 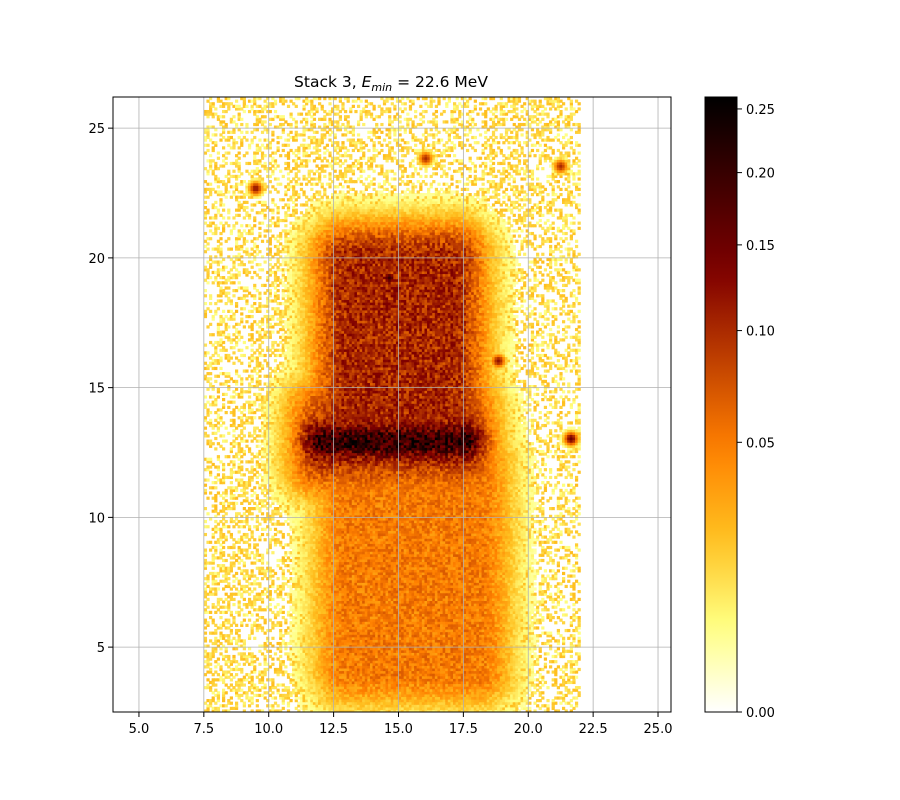 I want to click on chart-title-suffix: = 22.6 MeV, so click(x=440, y=82).